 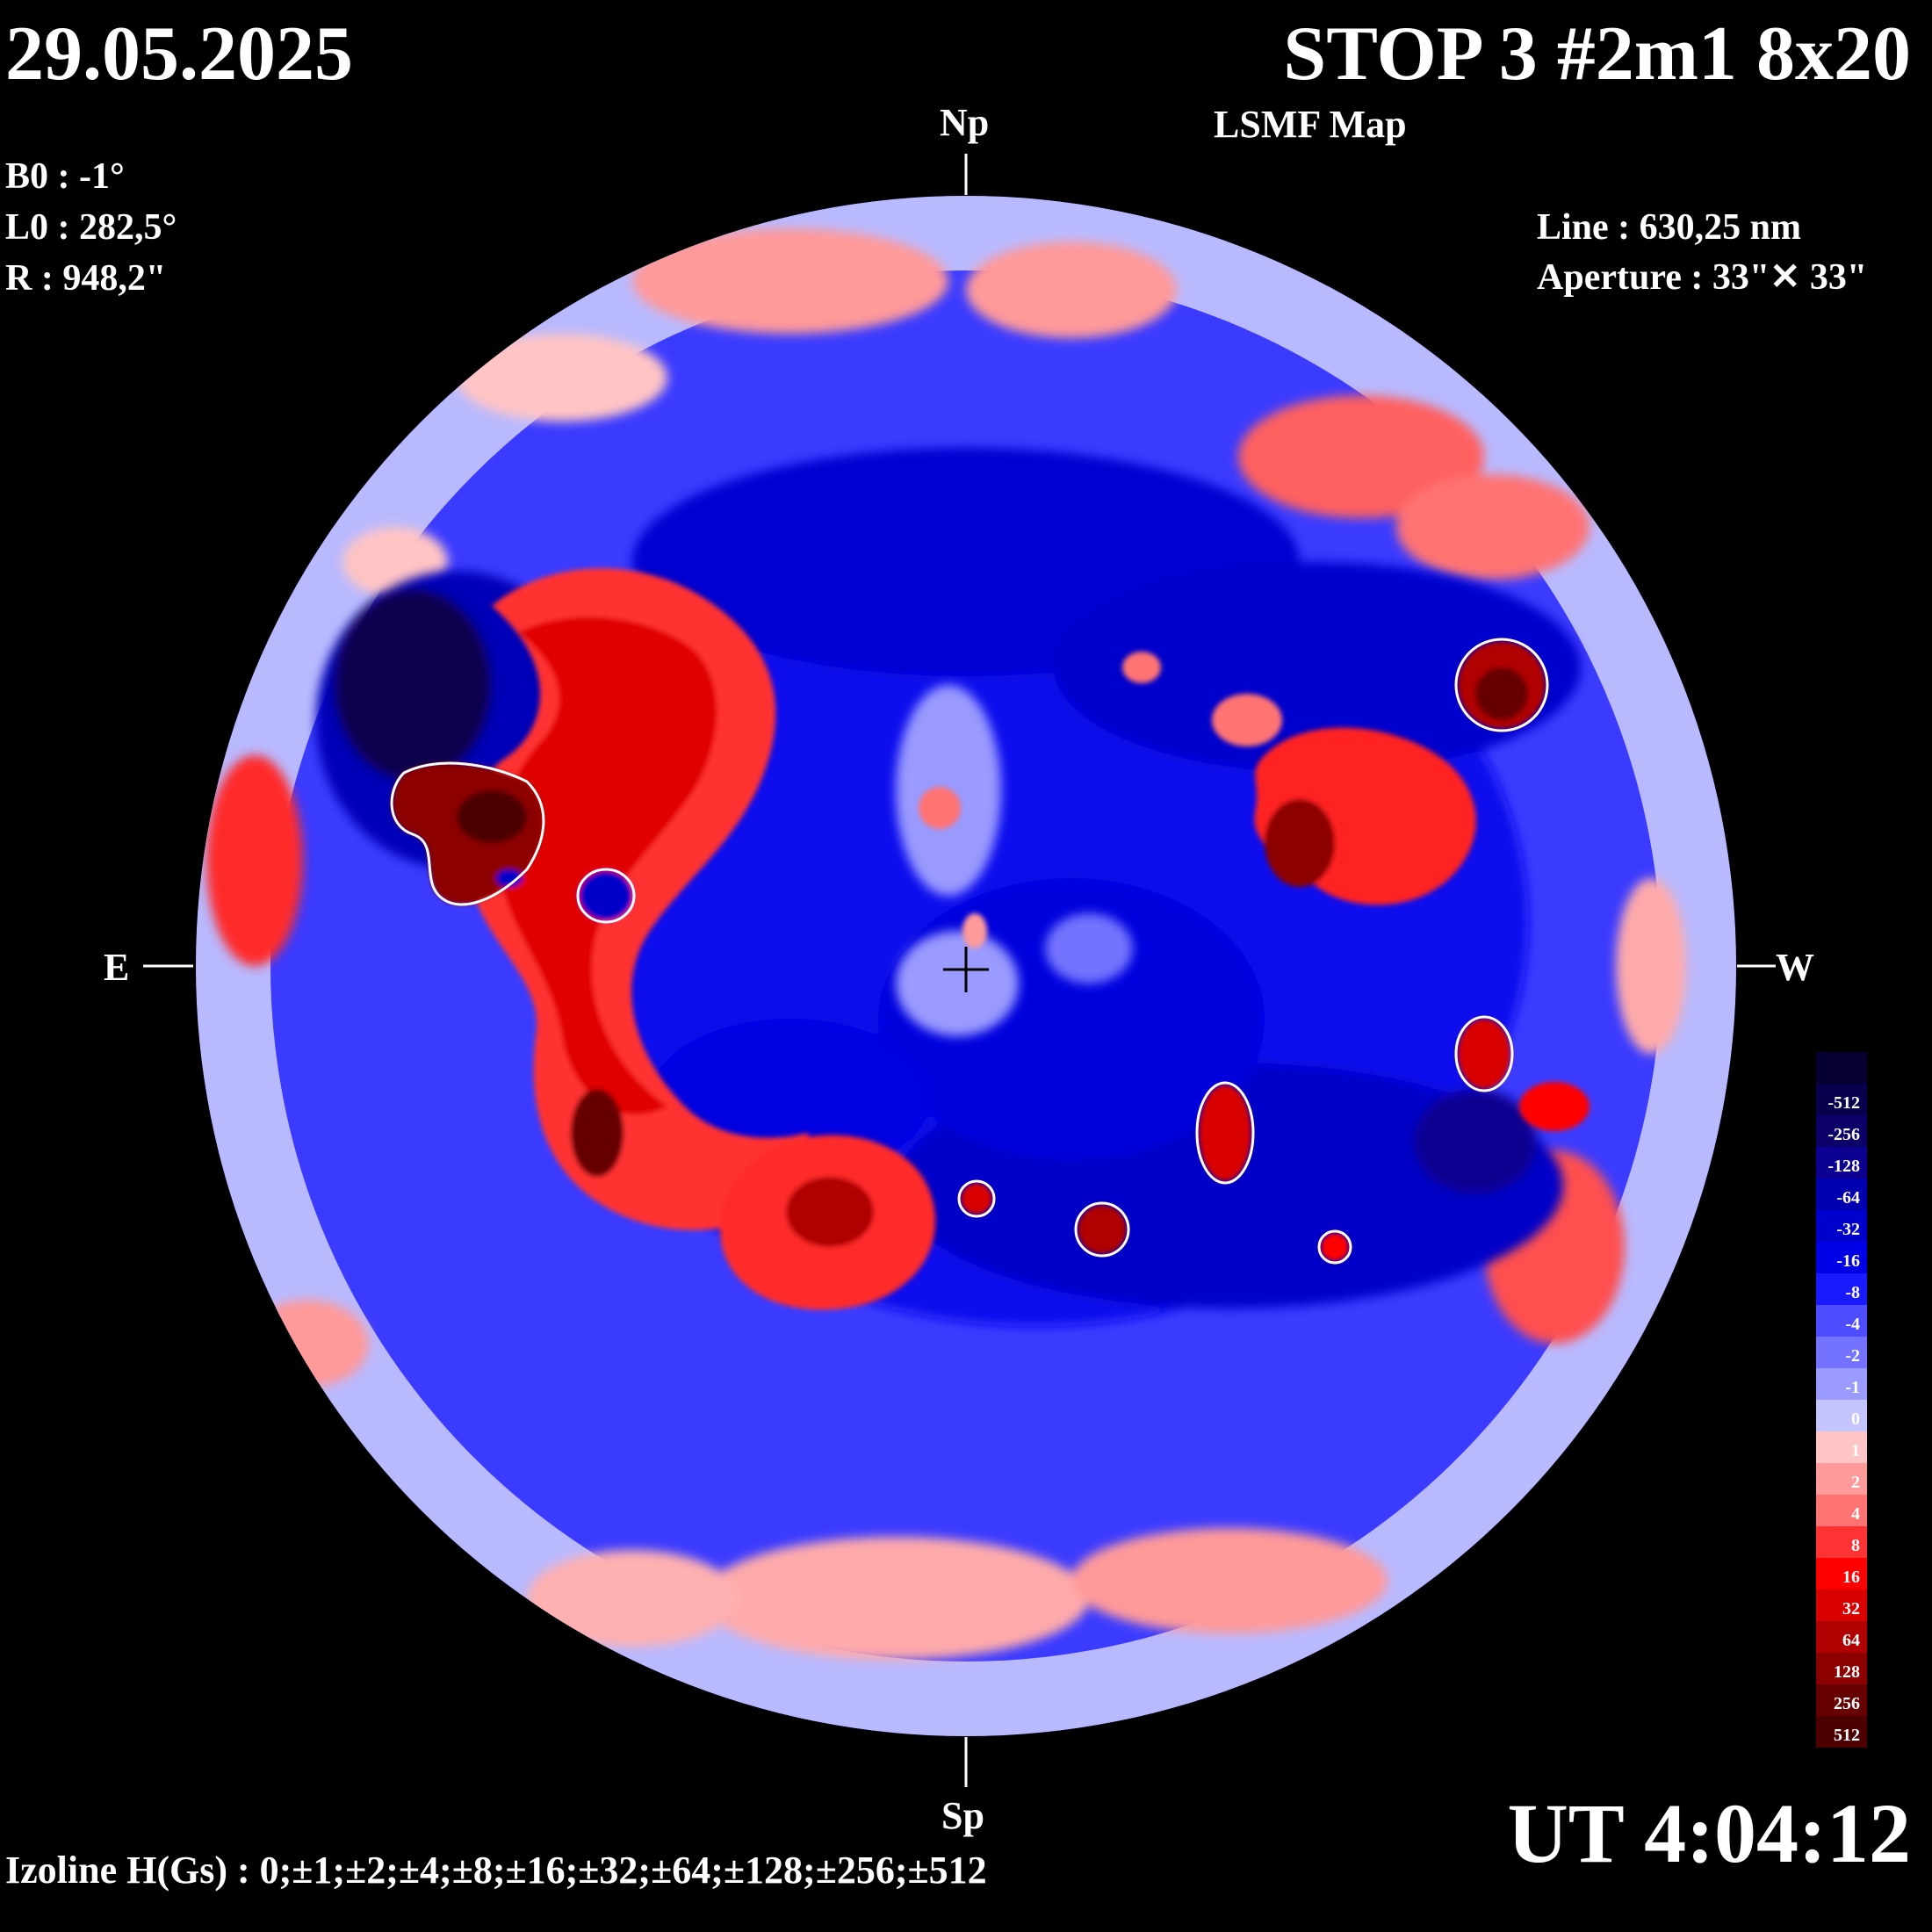 I want to click on param-l0: L0 : 282,5°, so click(x=91, y=227).